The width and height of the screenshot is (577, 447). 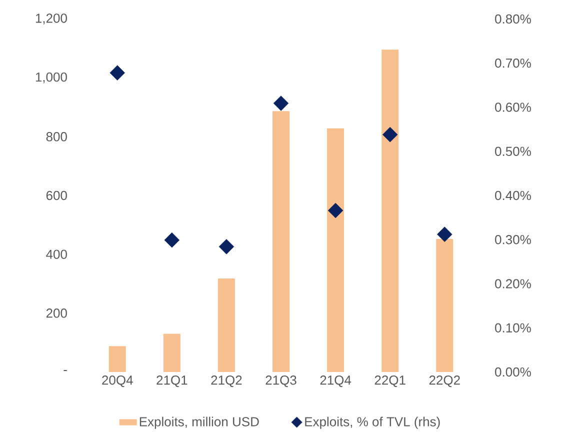 What do you see at coordinates (51, 19) in the screenshot?
I see `y-tick-label: 1,200` at bounding box center [51, 19].